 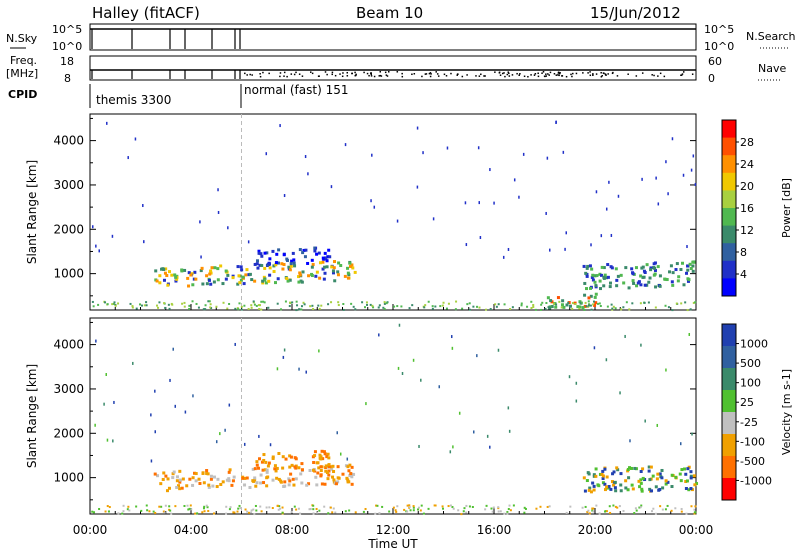 I want to click on velocity-colorbar-tick-label: -25, so click(x=749, y=422).